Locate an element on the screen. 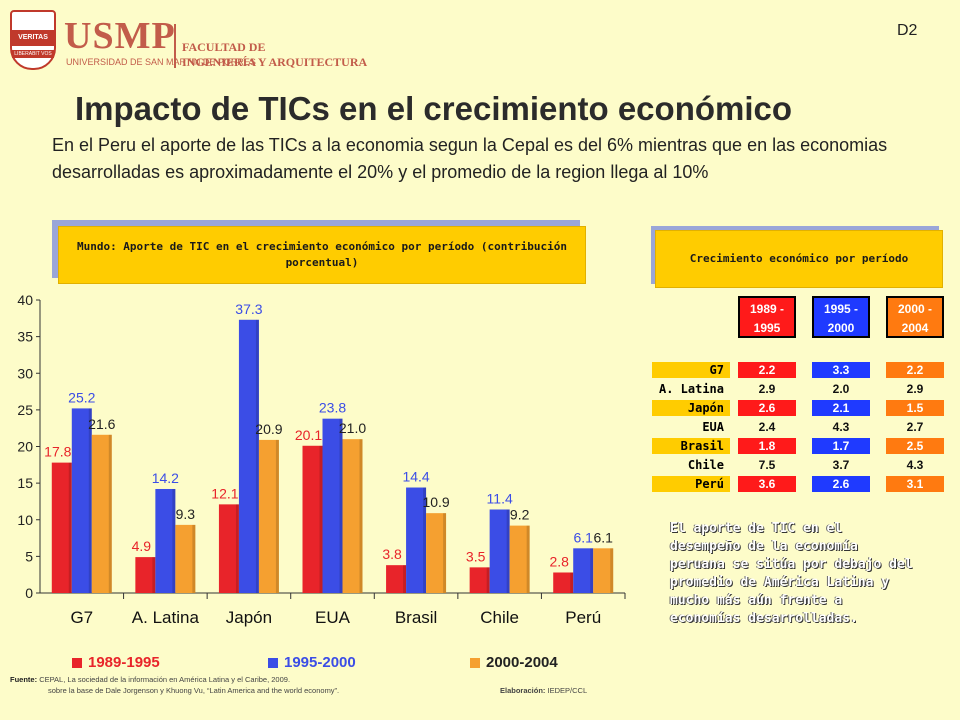  university-shield-logo: VERITAS LIBERABIT VOS is located at coordinates (33, 40).